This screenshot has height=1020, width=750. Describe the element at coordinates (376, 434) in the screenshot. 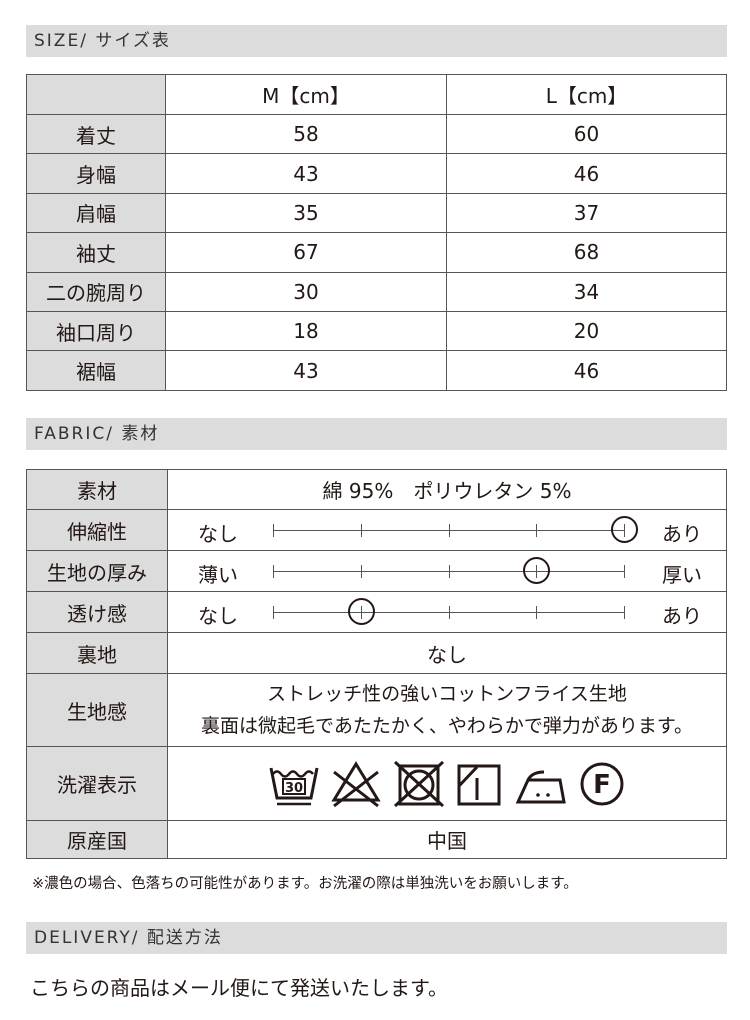

I see `fabric-section-header: FABRIC/ 素材` at that location.